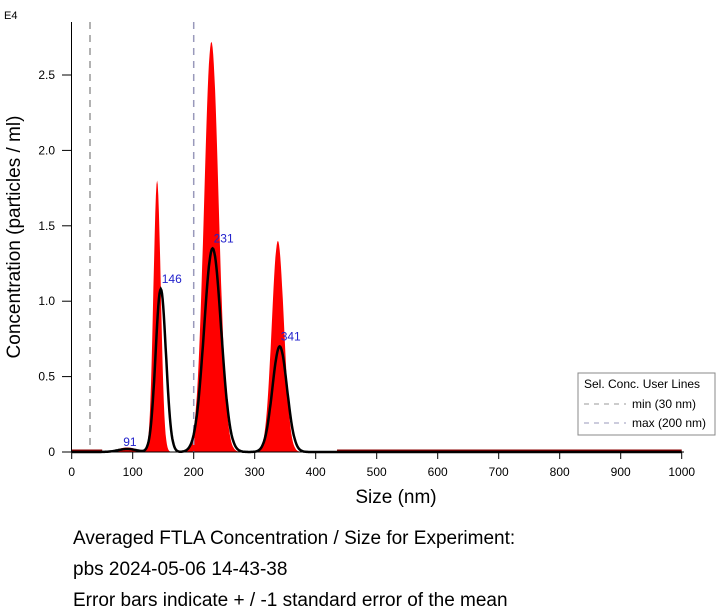 The image size is (722, 616). What do you see at coordinates (46, 75) in the screenshot?
I see `y-tick-label: 2.5` at bounding box center [46, 75].